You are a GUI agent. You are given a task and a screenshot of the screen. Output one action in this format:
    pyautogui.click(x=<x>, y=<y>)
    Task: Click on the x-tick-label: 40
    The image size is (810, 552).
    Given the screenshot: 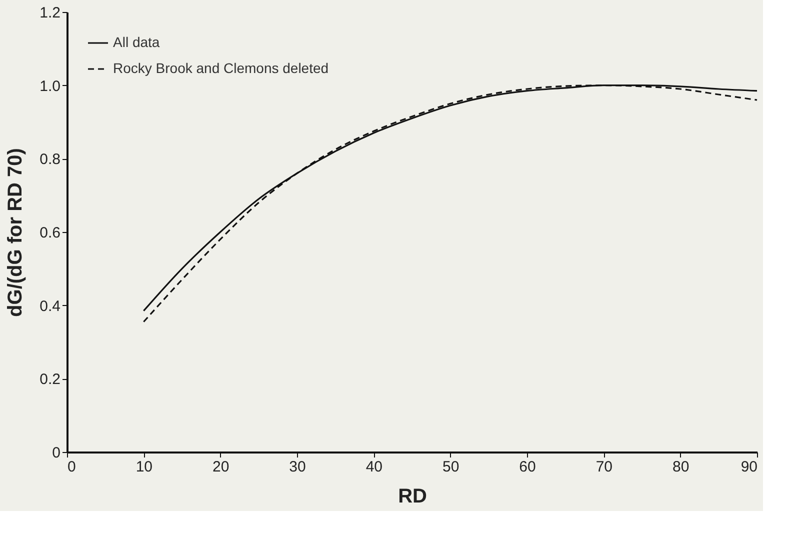 What is the action you would take?
    pyautogui.click(x=374, y=467)
    